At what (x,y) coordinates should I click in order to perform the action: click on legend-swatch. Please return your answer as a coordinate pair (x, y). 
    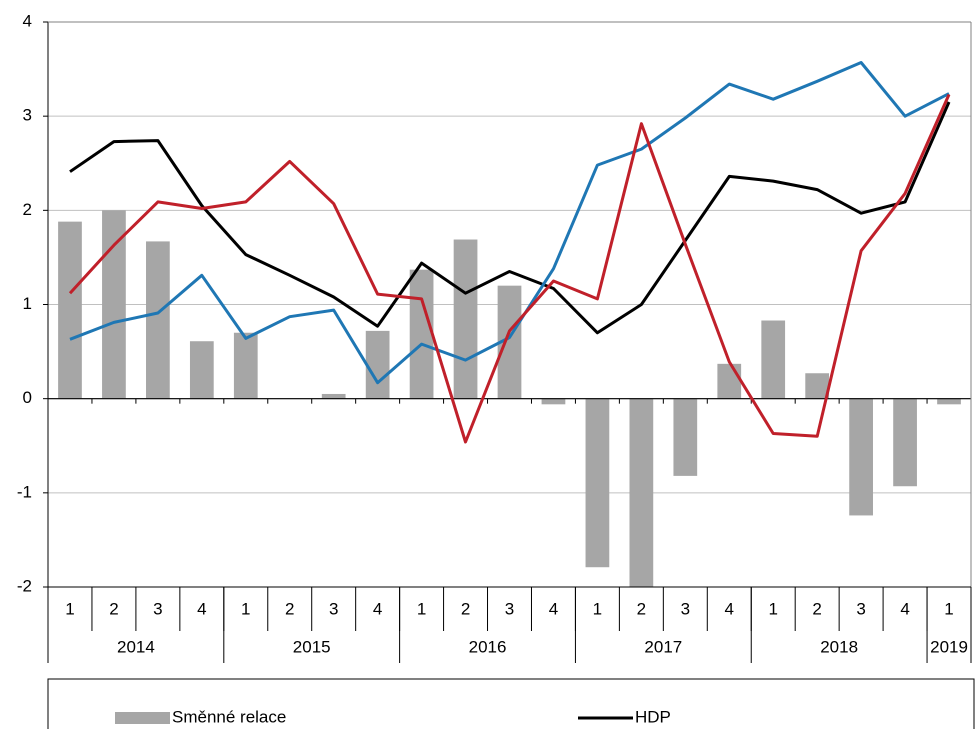
    Looking at the image, I should click on (142, 718).